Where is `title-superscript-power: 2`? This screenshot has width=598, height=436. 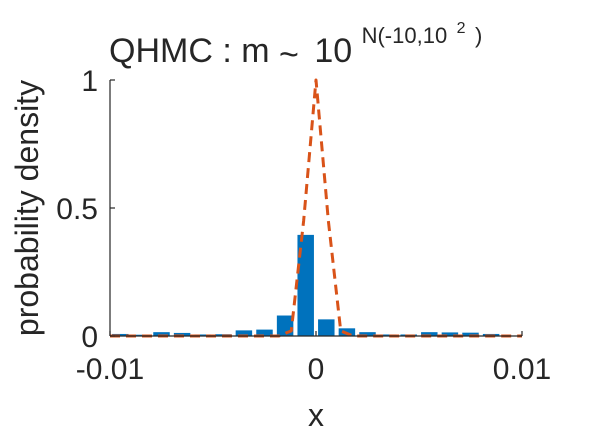 title-superscript-power: 2 is located at coordinates (461, 28).